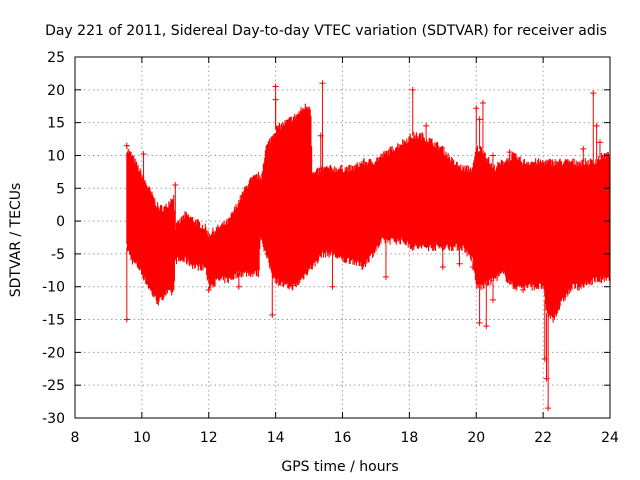 The image size is (640, 480). I want to click on x-tick-label: 16, so click(343, 438).